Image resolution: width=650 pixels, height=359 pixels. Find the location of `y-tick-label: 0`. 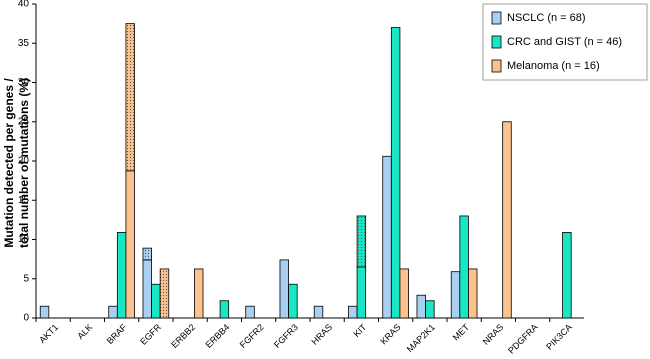

y-tick-label: 0 is located at coordinates (26, 318).